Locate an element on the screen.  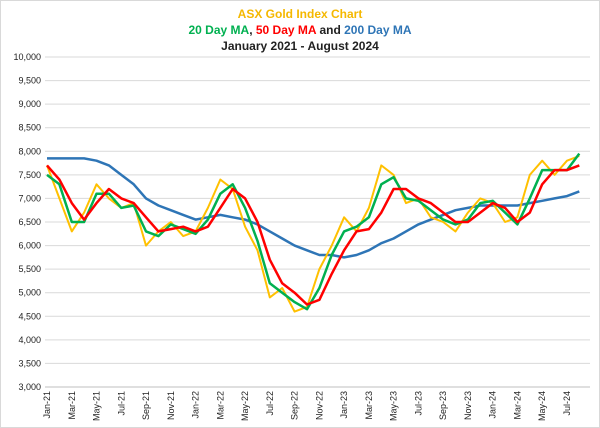
y-tick-label: 8,500 is located at coordinates (29, 128).